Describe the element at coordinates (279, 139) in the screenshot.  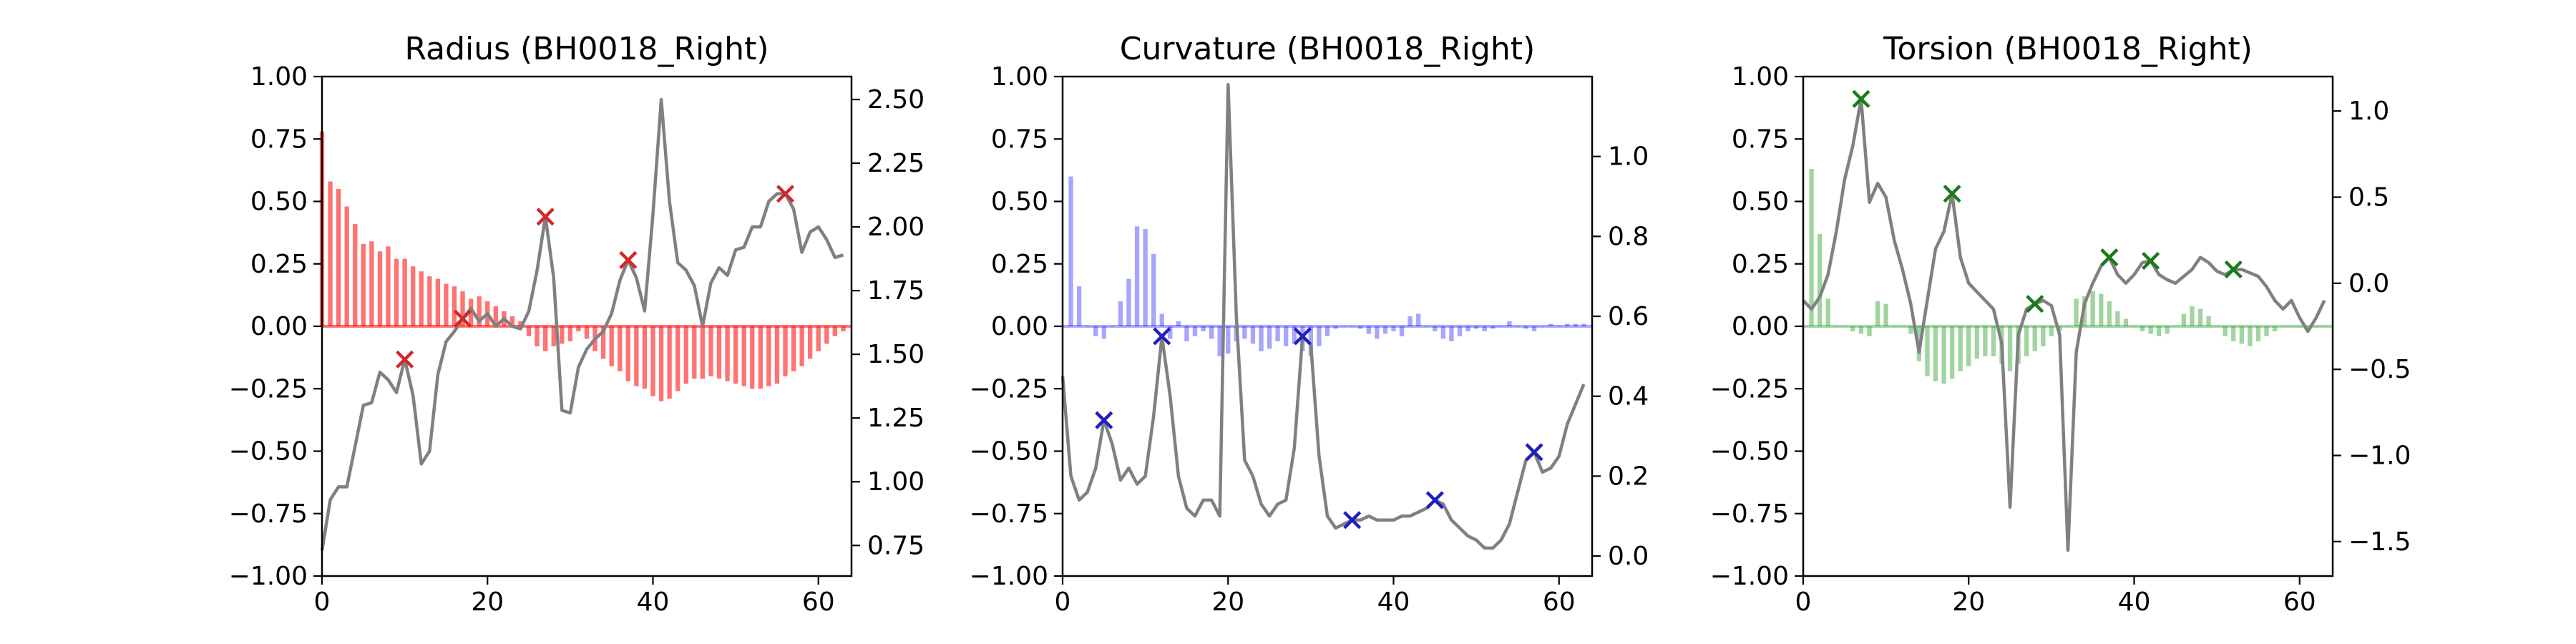
I see `y-tick-label: 0.75` at that location.